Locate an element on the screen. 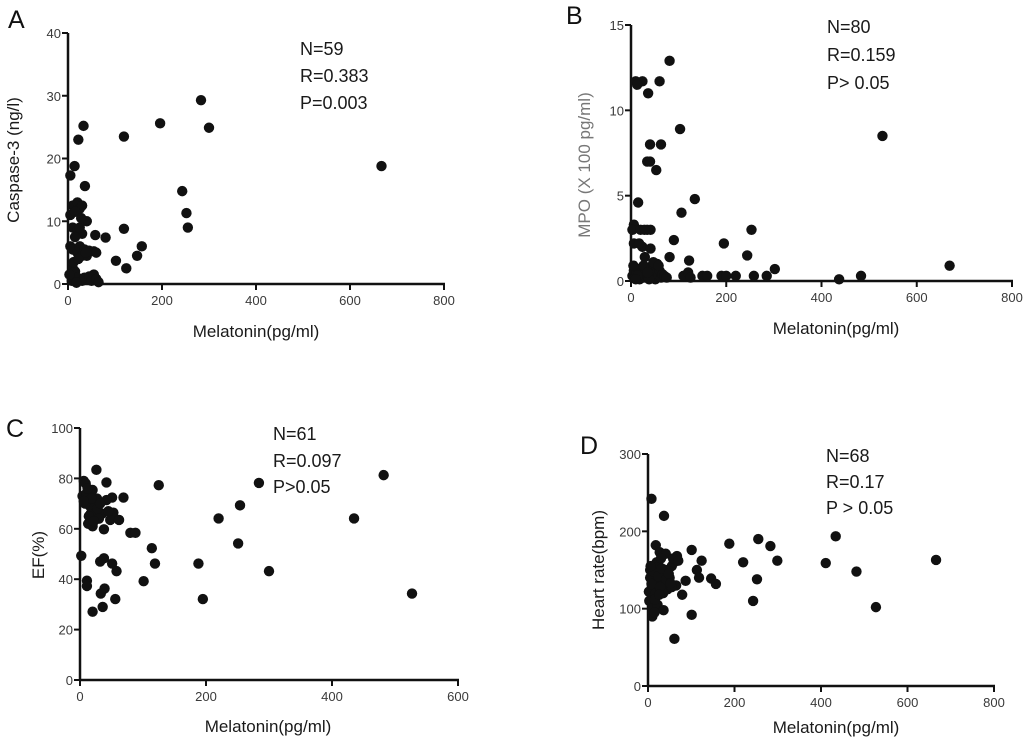 This screenshot has height=739, width=1024. stat-r: R=0.383 is located at coordinates (334, 76).